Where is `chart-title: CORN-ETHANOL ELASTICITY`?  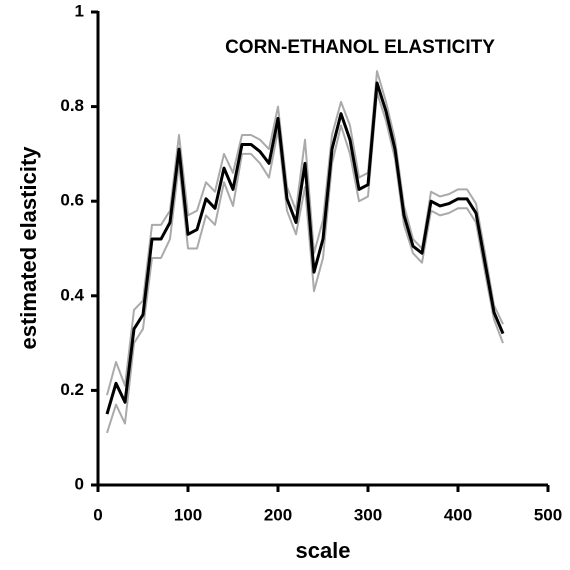
chart-title: CORN-ETHANOL ELASTICITY is located at coordinates (360, 47).